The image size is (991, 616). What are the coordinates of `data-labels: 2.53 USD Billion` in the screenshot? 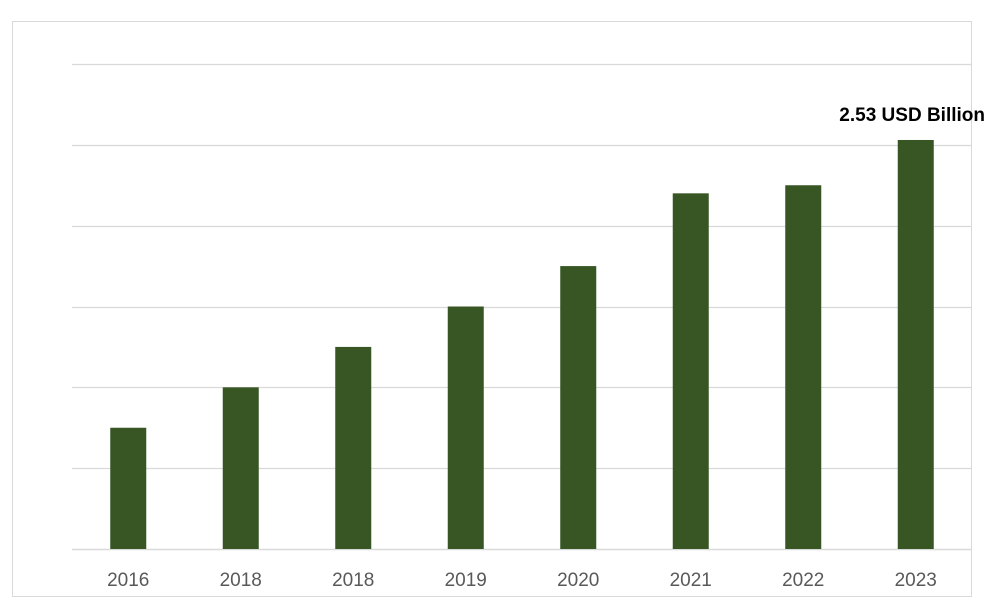 It's located at (912, 115).